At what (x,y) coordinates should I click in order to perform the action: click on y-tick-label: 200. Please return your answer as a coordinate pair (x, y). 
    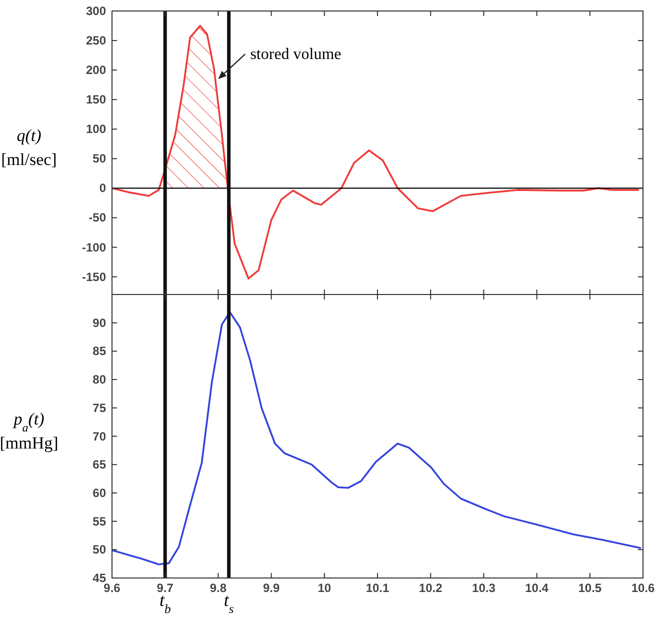
    Looking at the image, I should click on (96, 70).